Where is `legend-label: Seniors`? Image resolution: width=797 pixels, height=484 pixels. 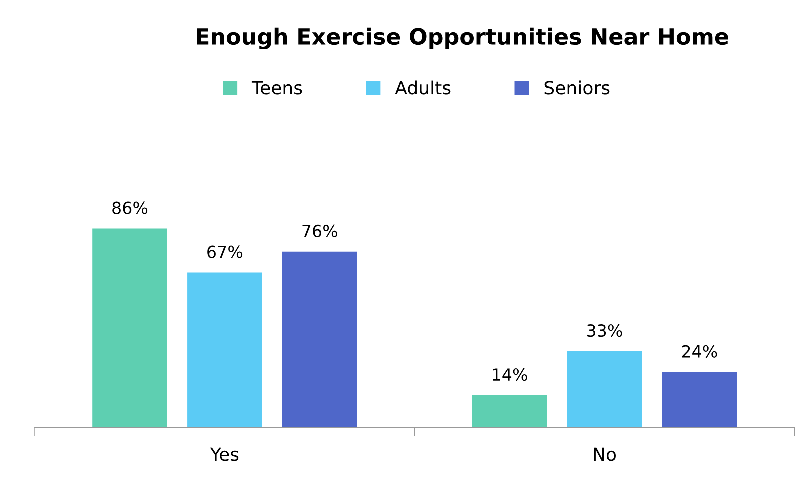 legend-label: Seniors is located at coordinates (577, 87).